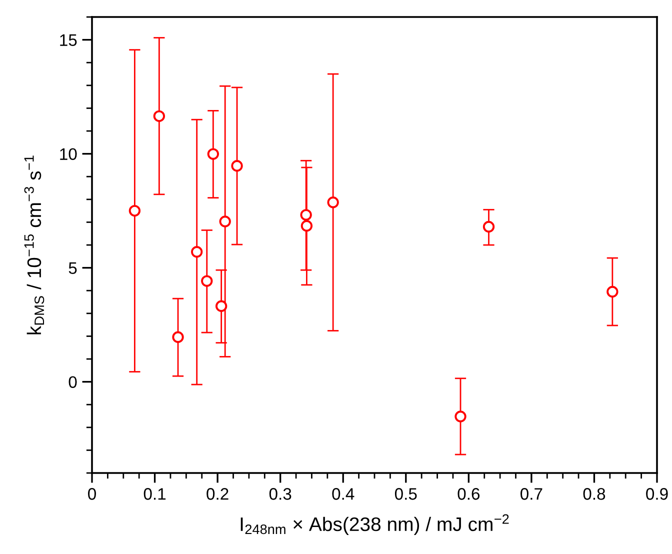  I want to click on y-axis-title: k$_{DMS}$ / 10$^{−15}$ cm$^{−3}$ s$^{−1}$, so click(34, 245).